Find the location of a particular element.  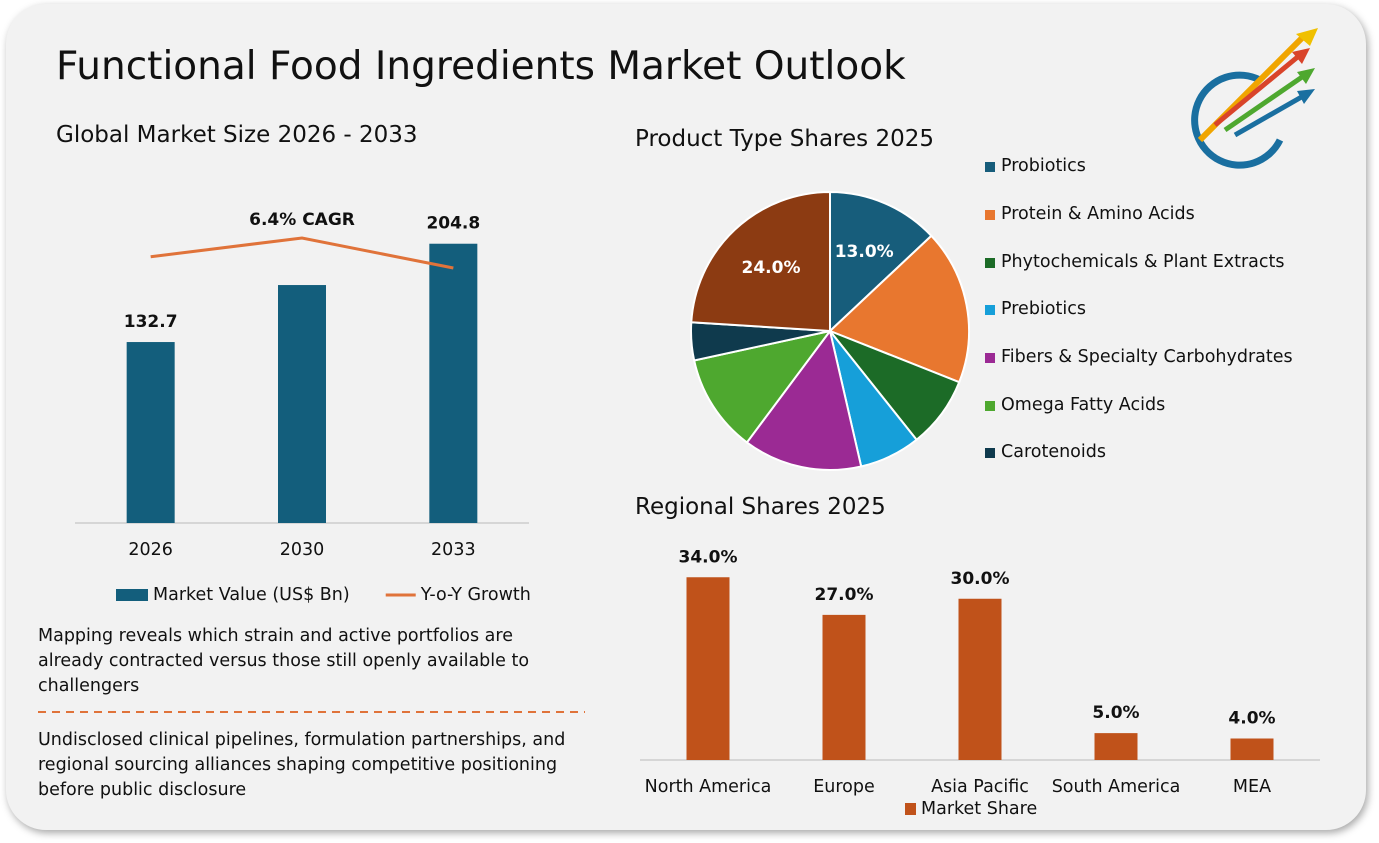

data-label: 13.0% is located at coordinates (864, 252).